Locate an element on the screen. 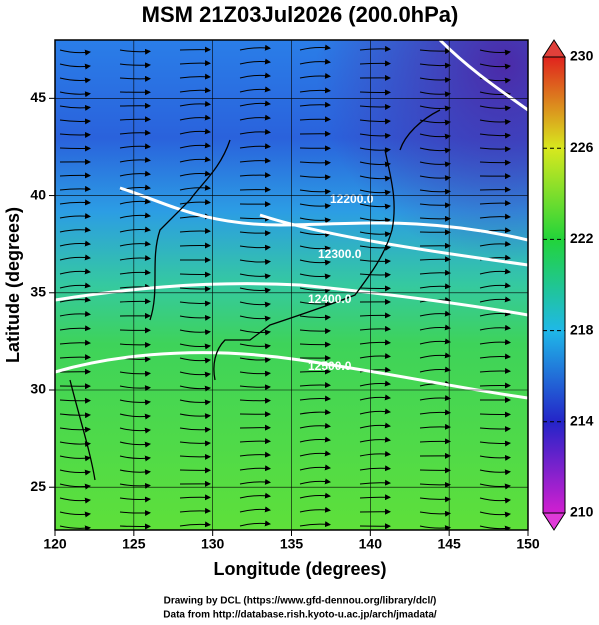  contour-label: 12200.0 is located at coordinates (352, 199).